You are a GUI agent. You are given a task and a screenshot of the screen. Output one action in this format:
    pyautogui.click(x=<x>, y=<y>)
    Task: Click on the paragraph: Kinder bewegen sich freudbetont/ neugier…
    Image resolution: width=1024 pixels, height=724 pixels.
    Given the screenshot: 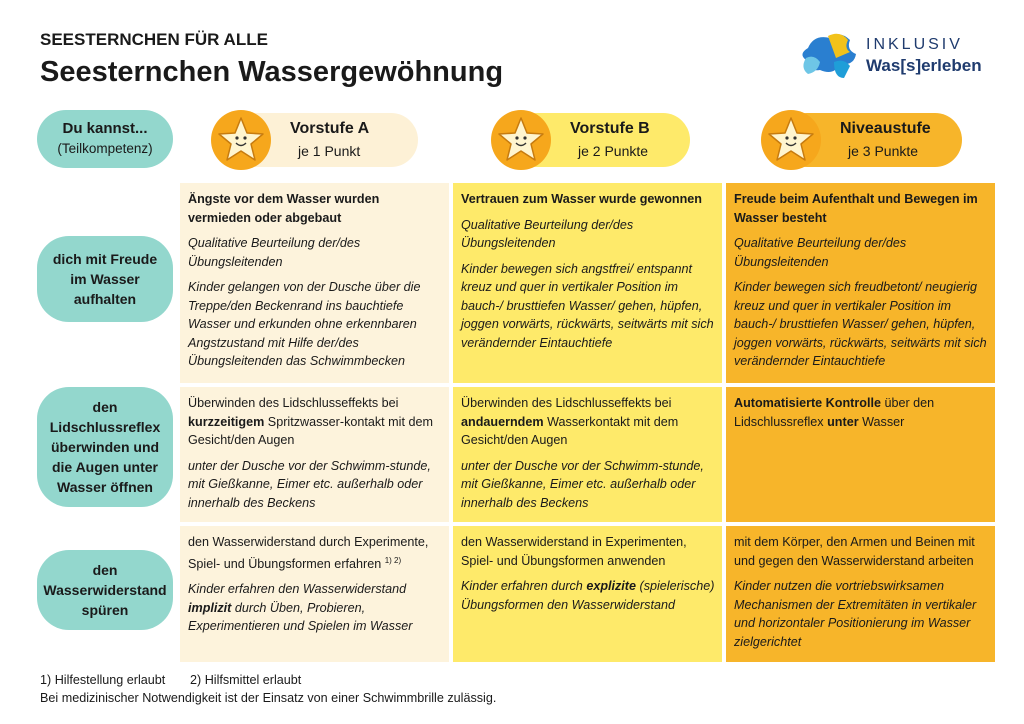 What is the action you would take?
    pyautogui.click(x=861, y=324)
    